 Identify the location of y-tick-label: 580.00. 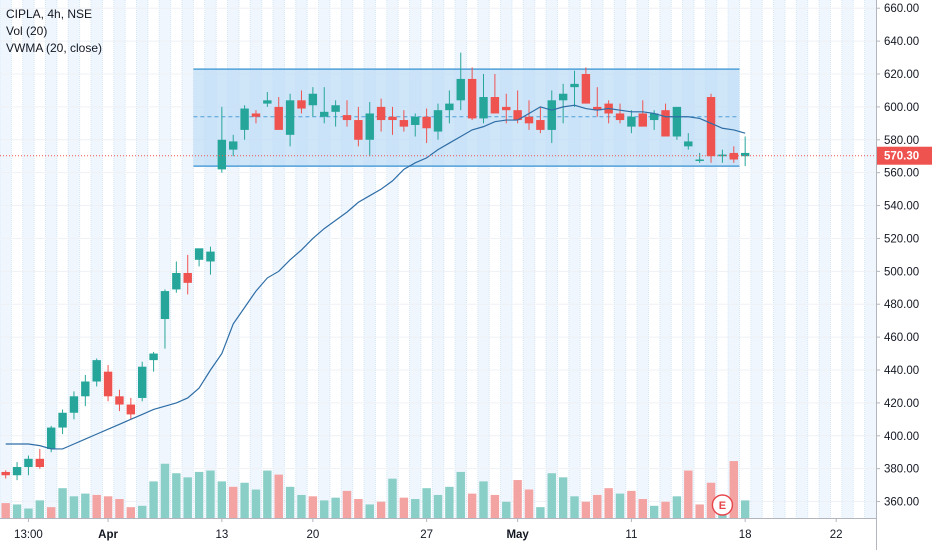
(901, 141).